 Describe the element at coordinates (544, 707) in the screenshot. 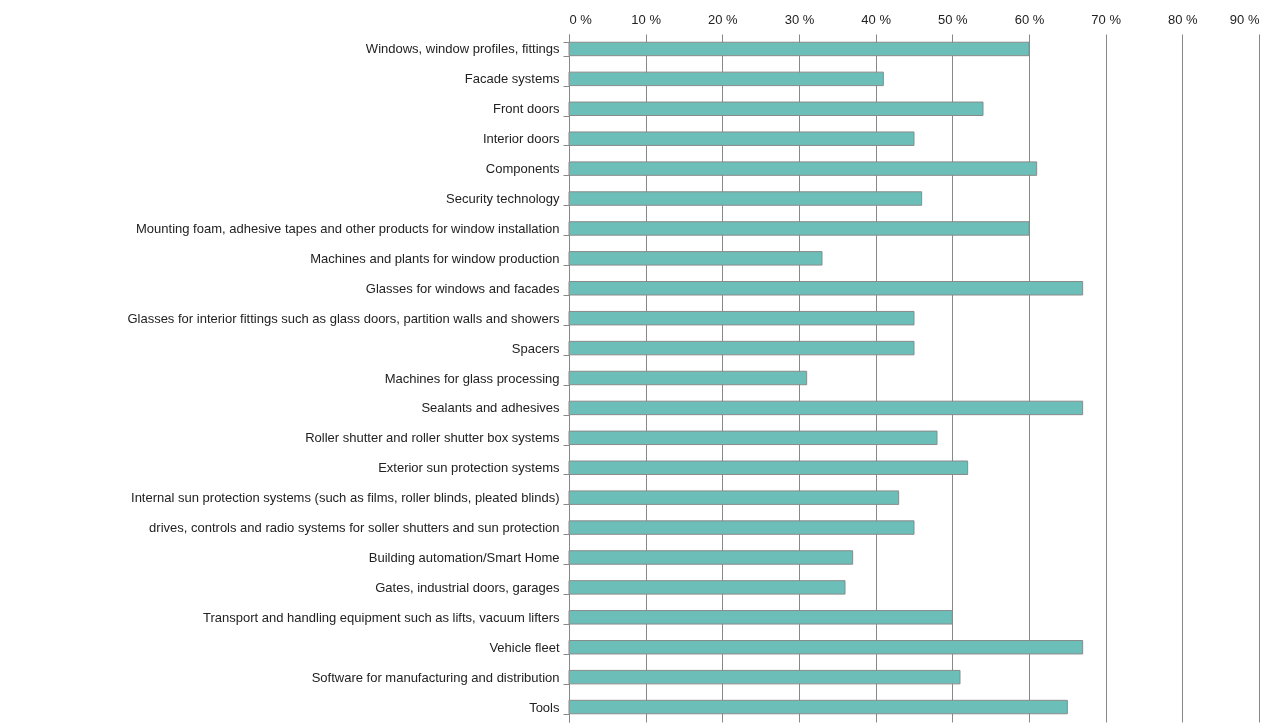

I see `y-tick-label: Tools` at that location.